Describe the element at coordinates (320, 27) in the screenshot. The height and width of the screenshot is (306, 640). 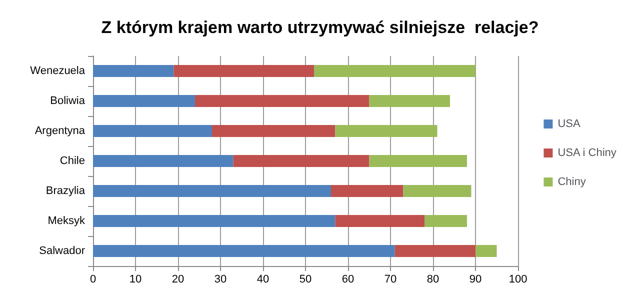
I see `chart-title: Z którym krajem warto utrzymywać silniejsze relacje?` at that location.